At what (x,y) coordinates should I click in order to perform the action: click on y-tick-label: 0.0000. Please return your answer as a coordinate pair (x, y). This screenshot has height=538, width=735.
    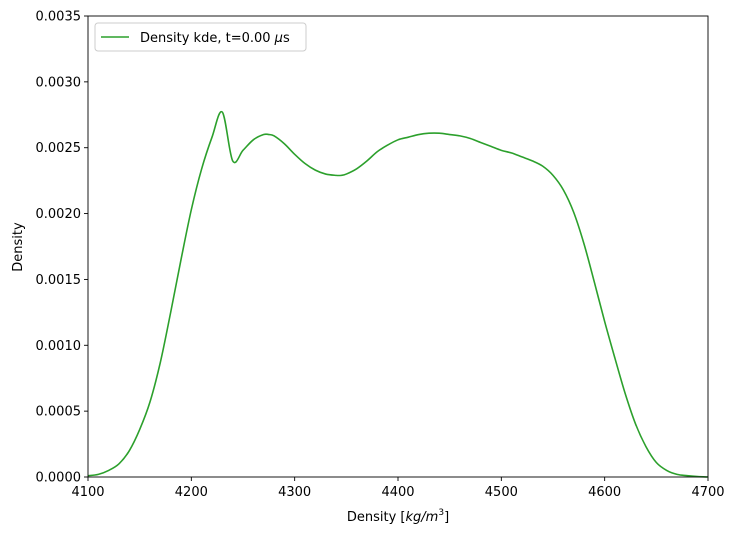
    Looking at the image, I should click on (59, 478).